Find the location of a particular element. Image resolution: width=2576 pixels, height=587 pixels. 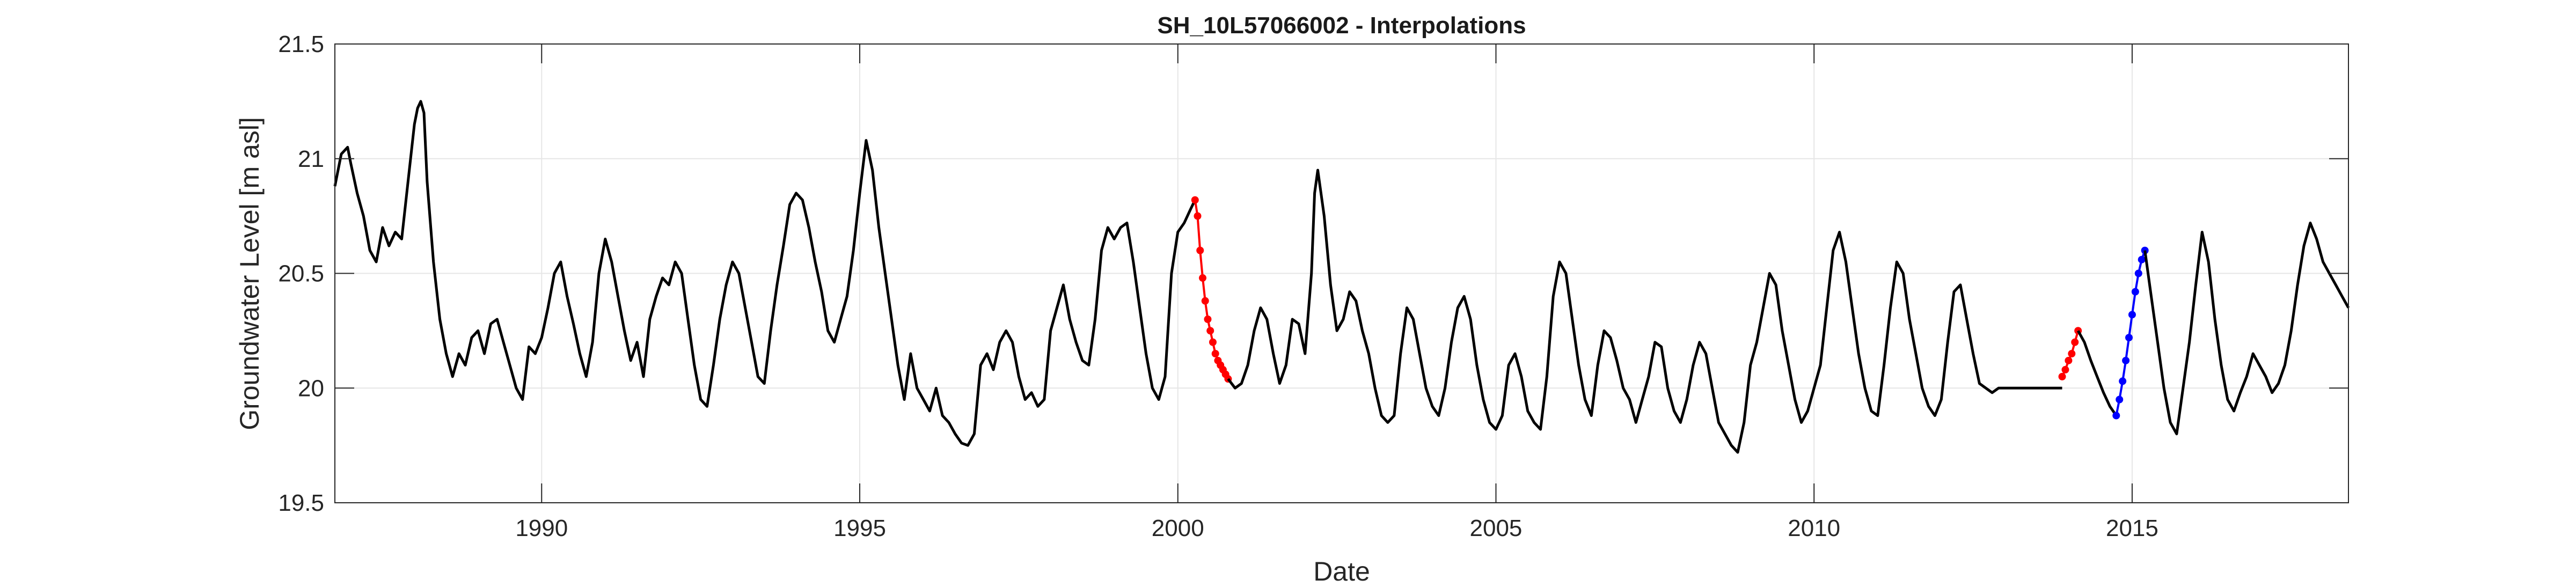

y-tick-label: 21 is located at coordinates (311, 159).